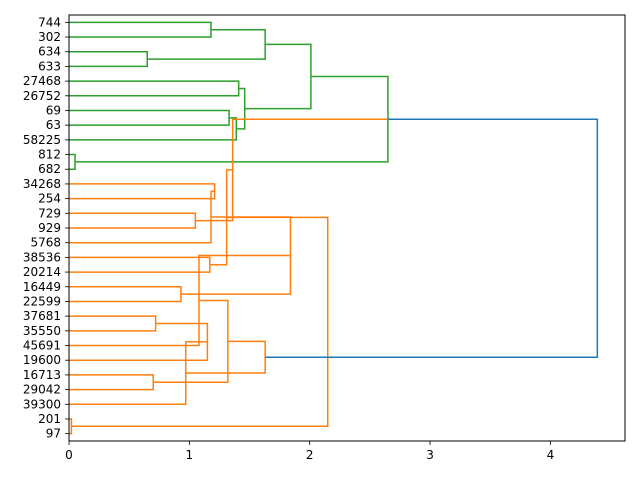 The width and height of the screenshot is (640, 480). Describe the element at coordinates (69, 455) in the screenshot. I see `x-tick-label: 0` at that location.